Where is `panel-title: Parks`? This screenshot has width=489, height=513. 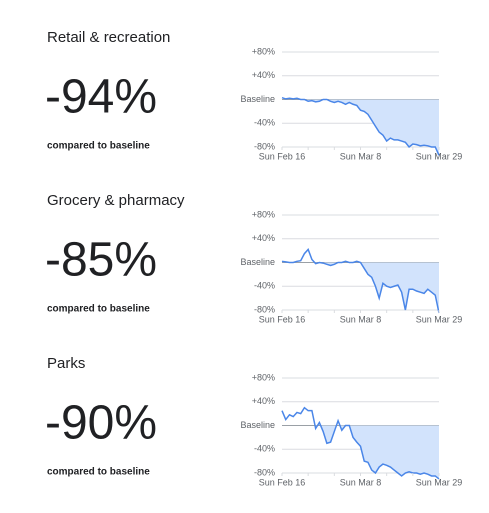
panel-title: Parks is located at coordinates (66, 363).